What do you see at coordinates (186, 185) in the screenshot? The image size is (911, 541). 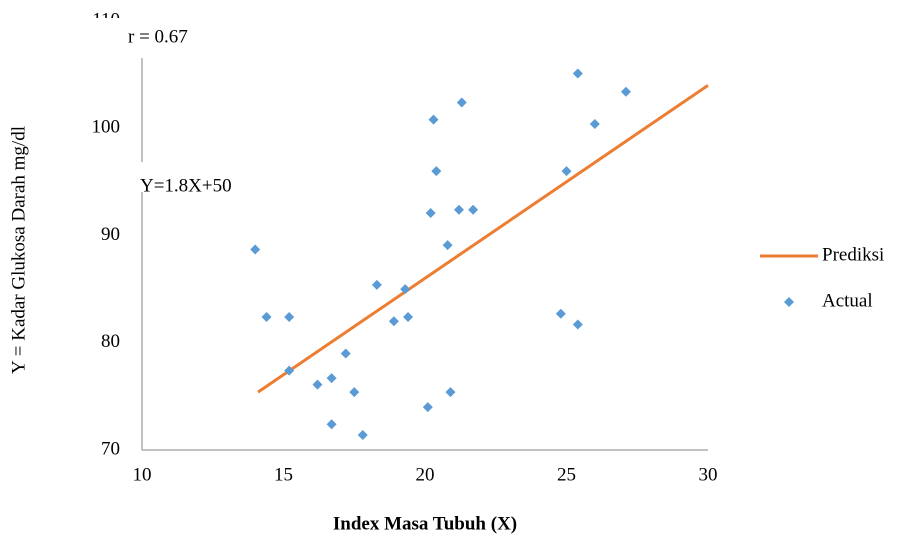 I see `annotation: Y=1.8X+50` at bounding box center [186, 185].